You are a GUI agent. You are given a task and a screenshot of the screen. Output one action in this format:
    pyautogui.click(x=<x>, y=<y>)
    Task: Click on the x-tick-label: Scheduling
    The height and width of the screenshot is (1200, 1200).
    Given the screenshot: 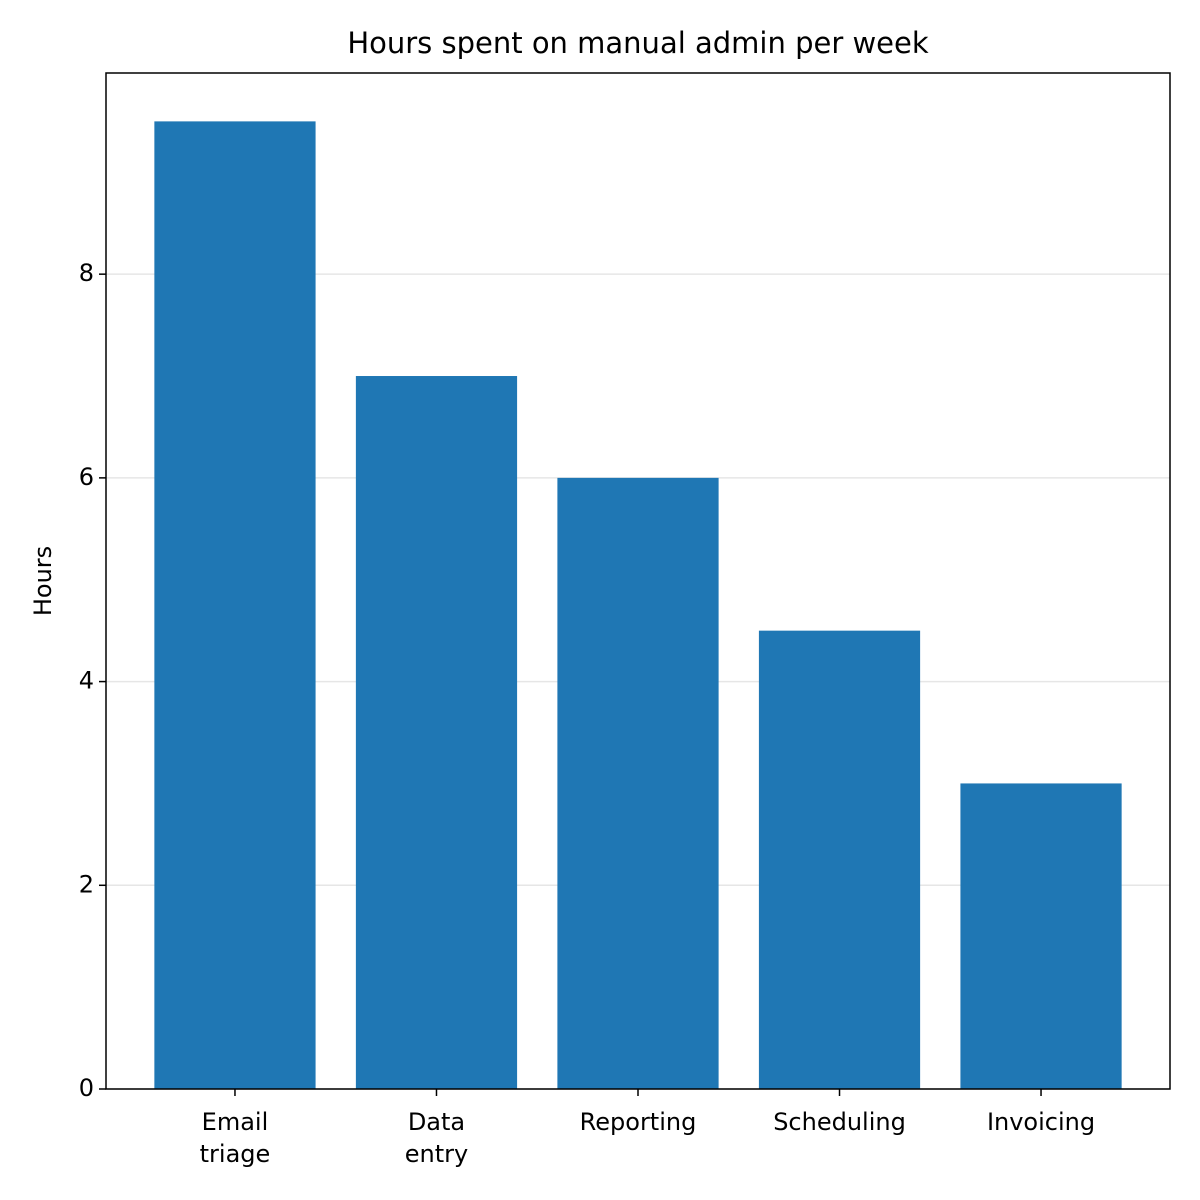 What is the action you would take?
    pyautogui.click(x=839, y=1122)
    